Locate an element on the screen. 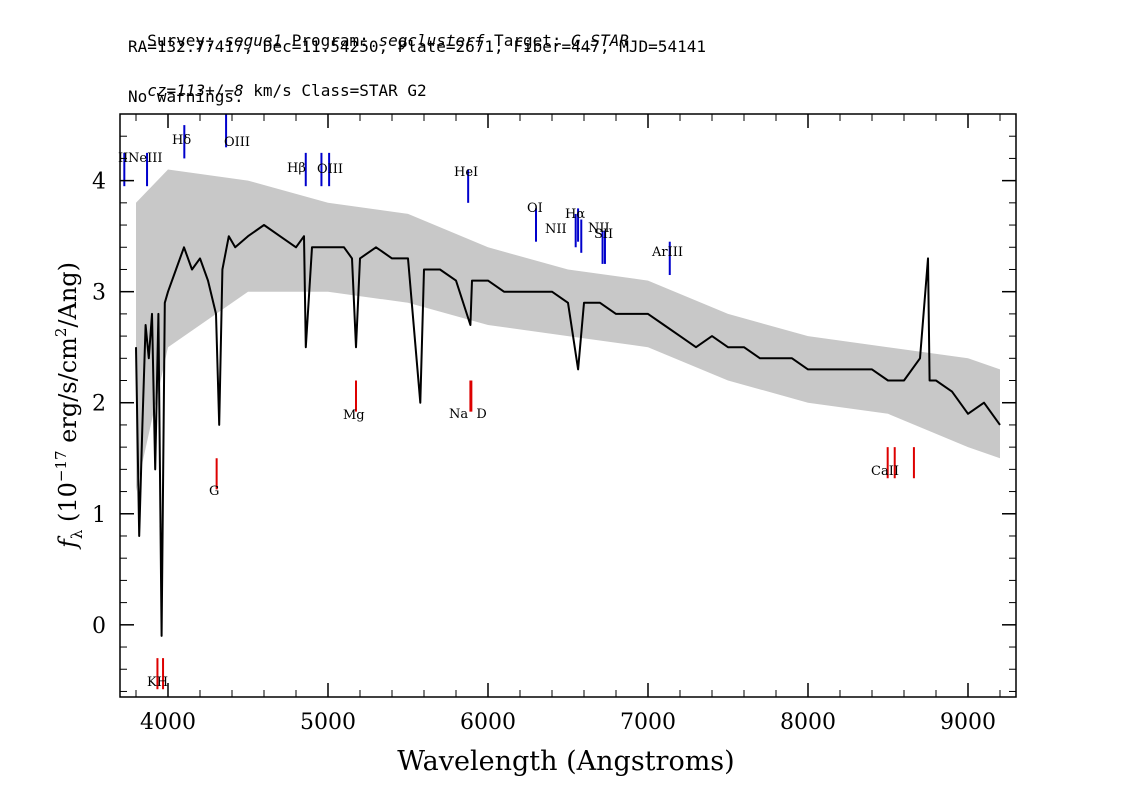 The image size is (1134, 810). target-value: G_STAR is located at coordinates (600, 40).